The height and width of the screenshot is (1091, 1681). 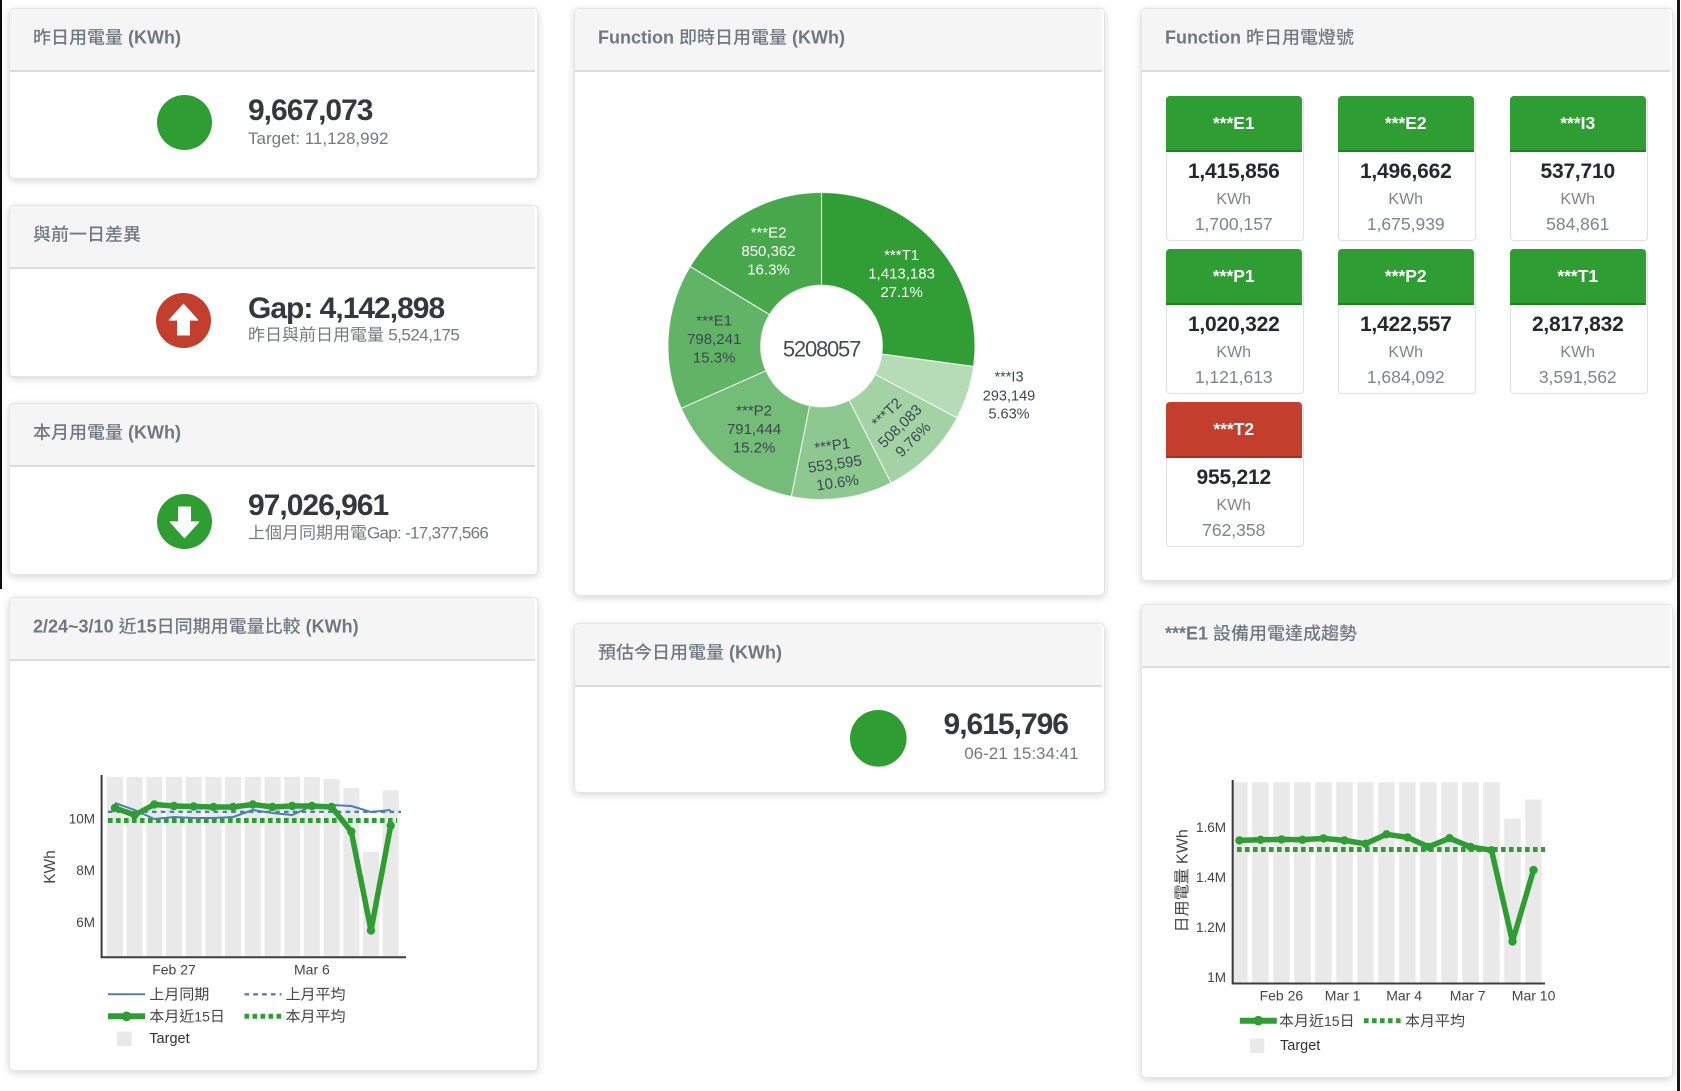 What do you see at coordinates (901, 292) in the screenshot?
I see `svg-text: 27.1%` at bounding box center [901, 292].